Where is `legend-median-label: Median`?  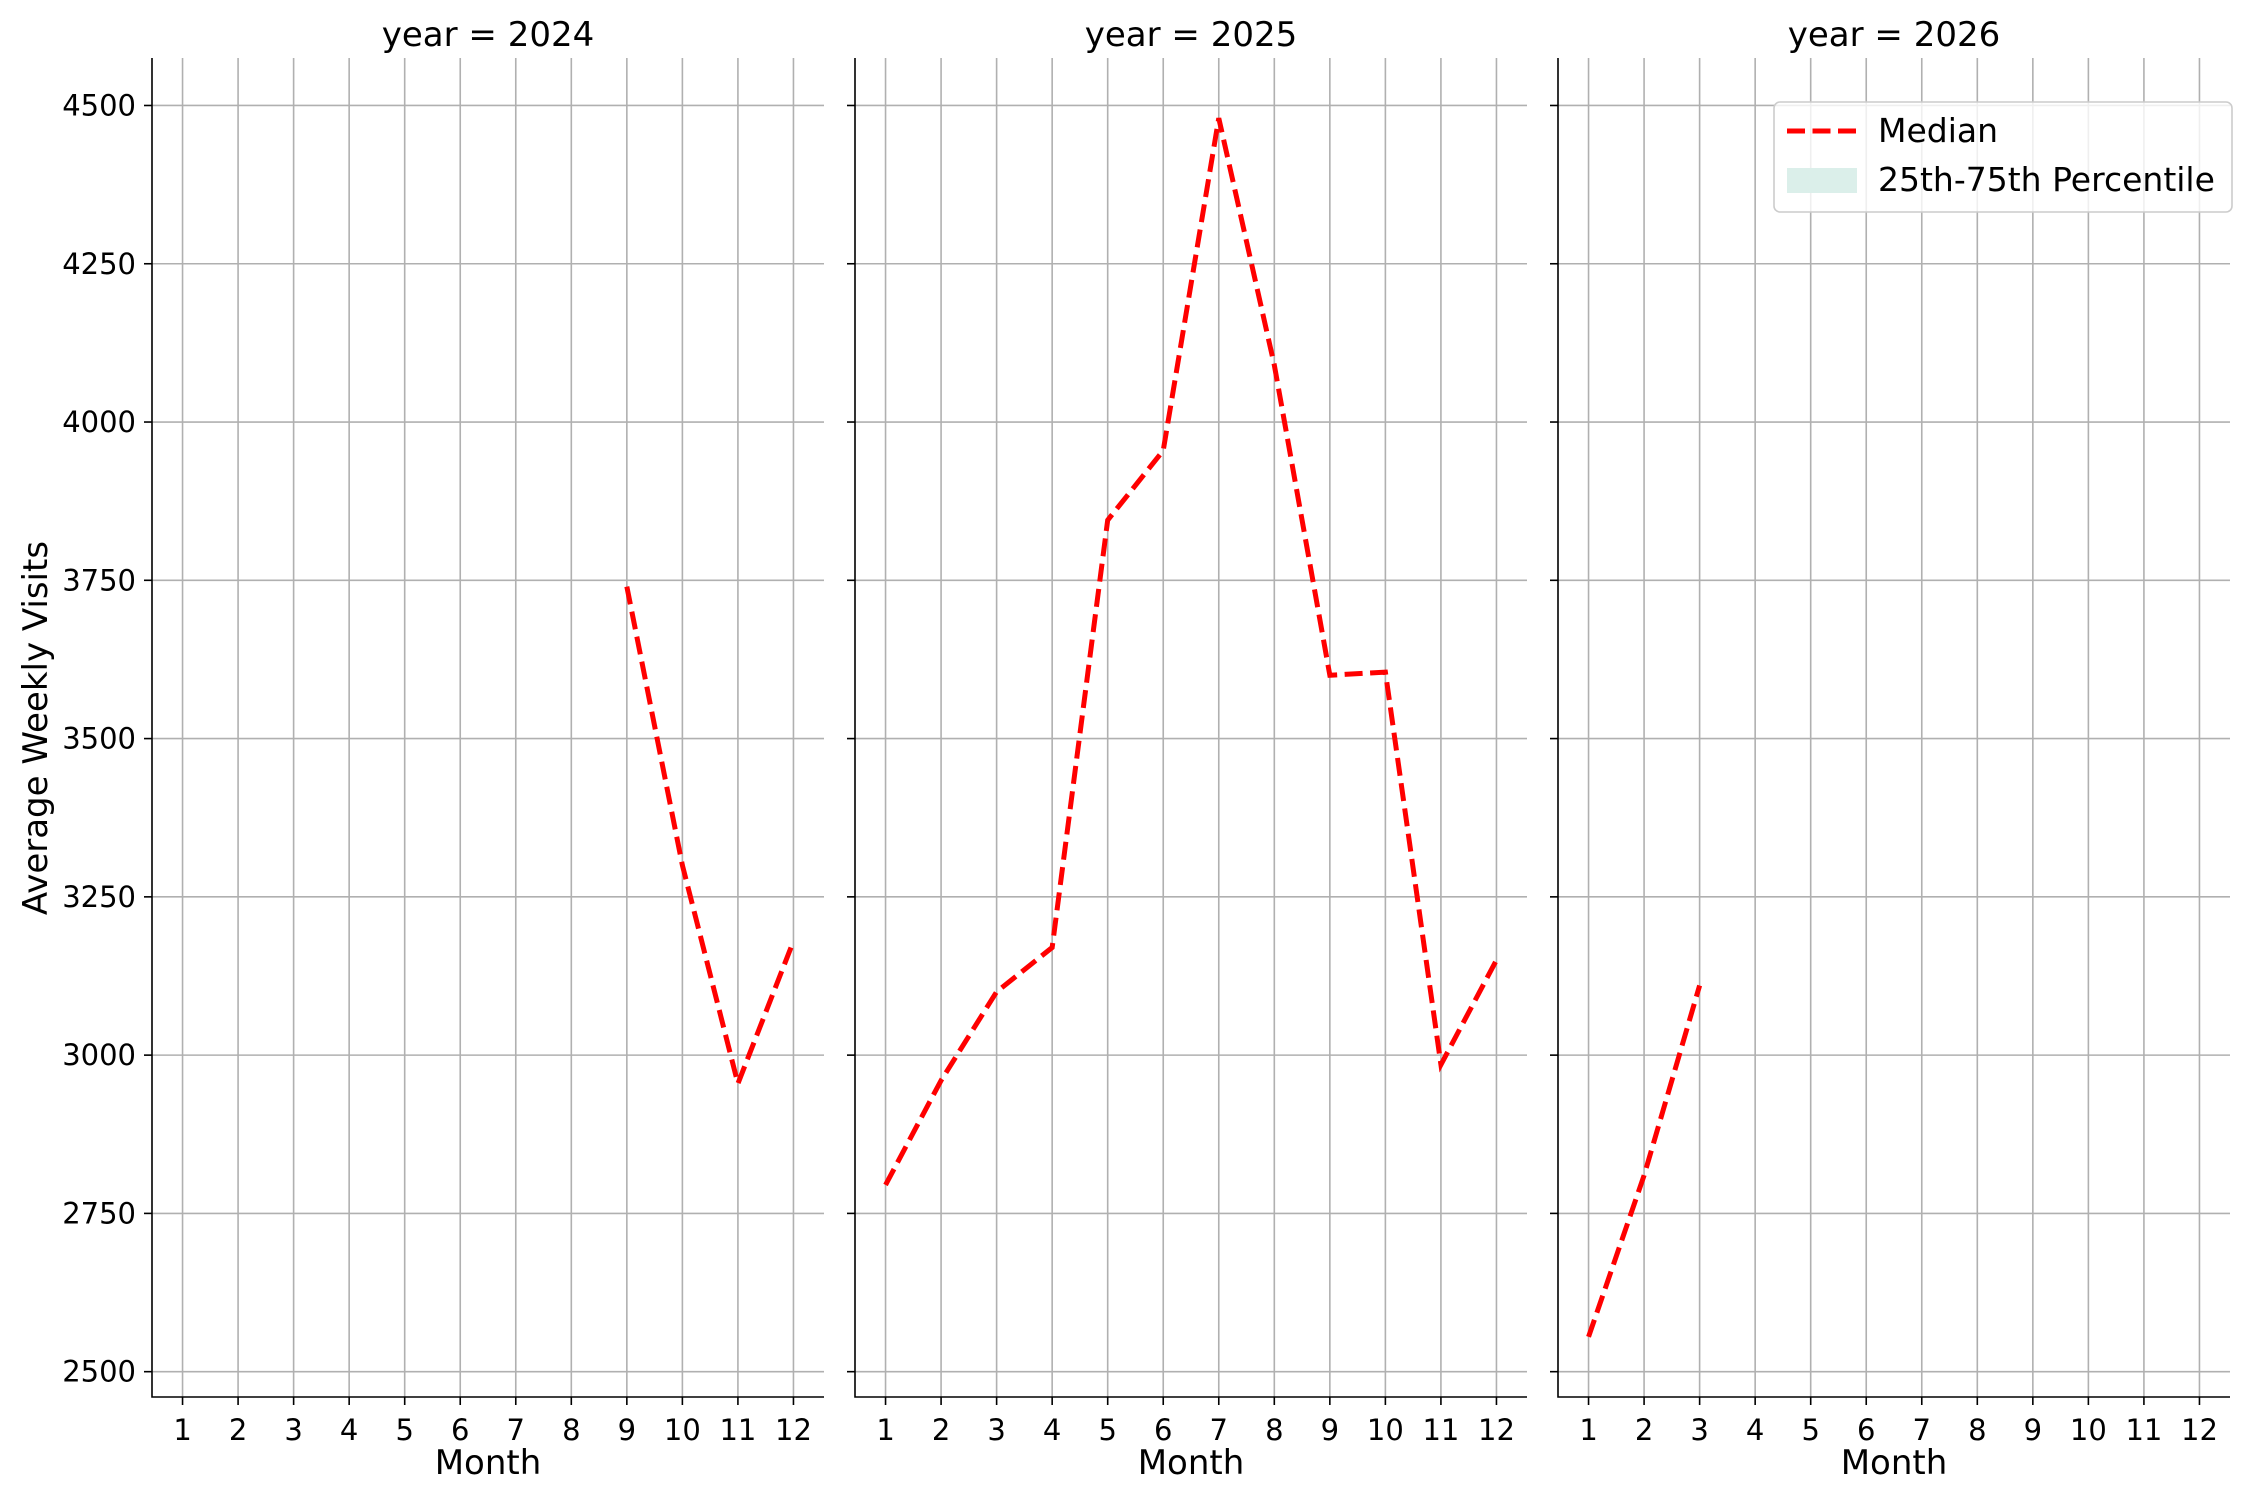 legend-median-label: Median is located at coordinates (1938, 130).